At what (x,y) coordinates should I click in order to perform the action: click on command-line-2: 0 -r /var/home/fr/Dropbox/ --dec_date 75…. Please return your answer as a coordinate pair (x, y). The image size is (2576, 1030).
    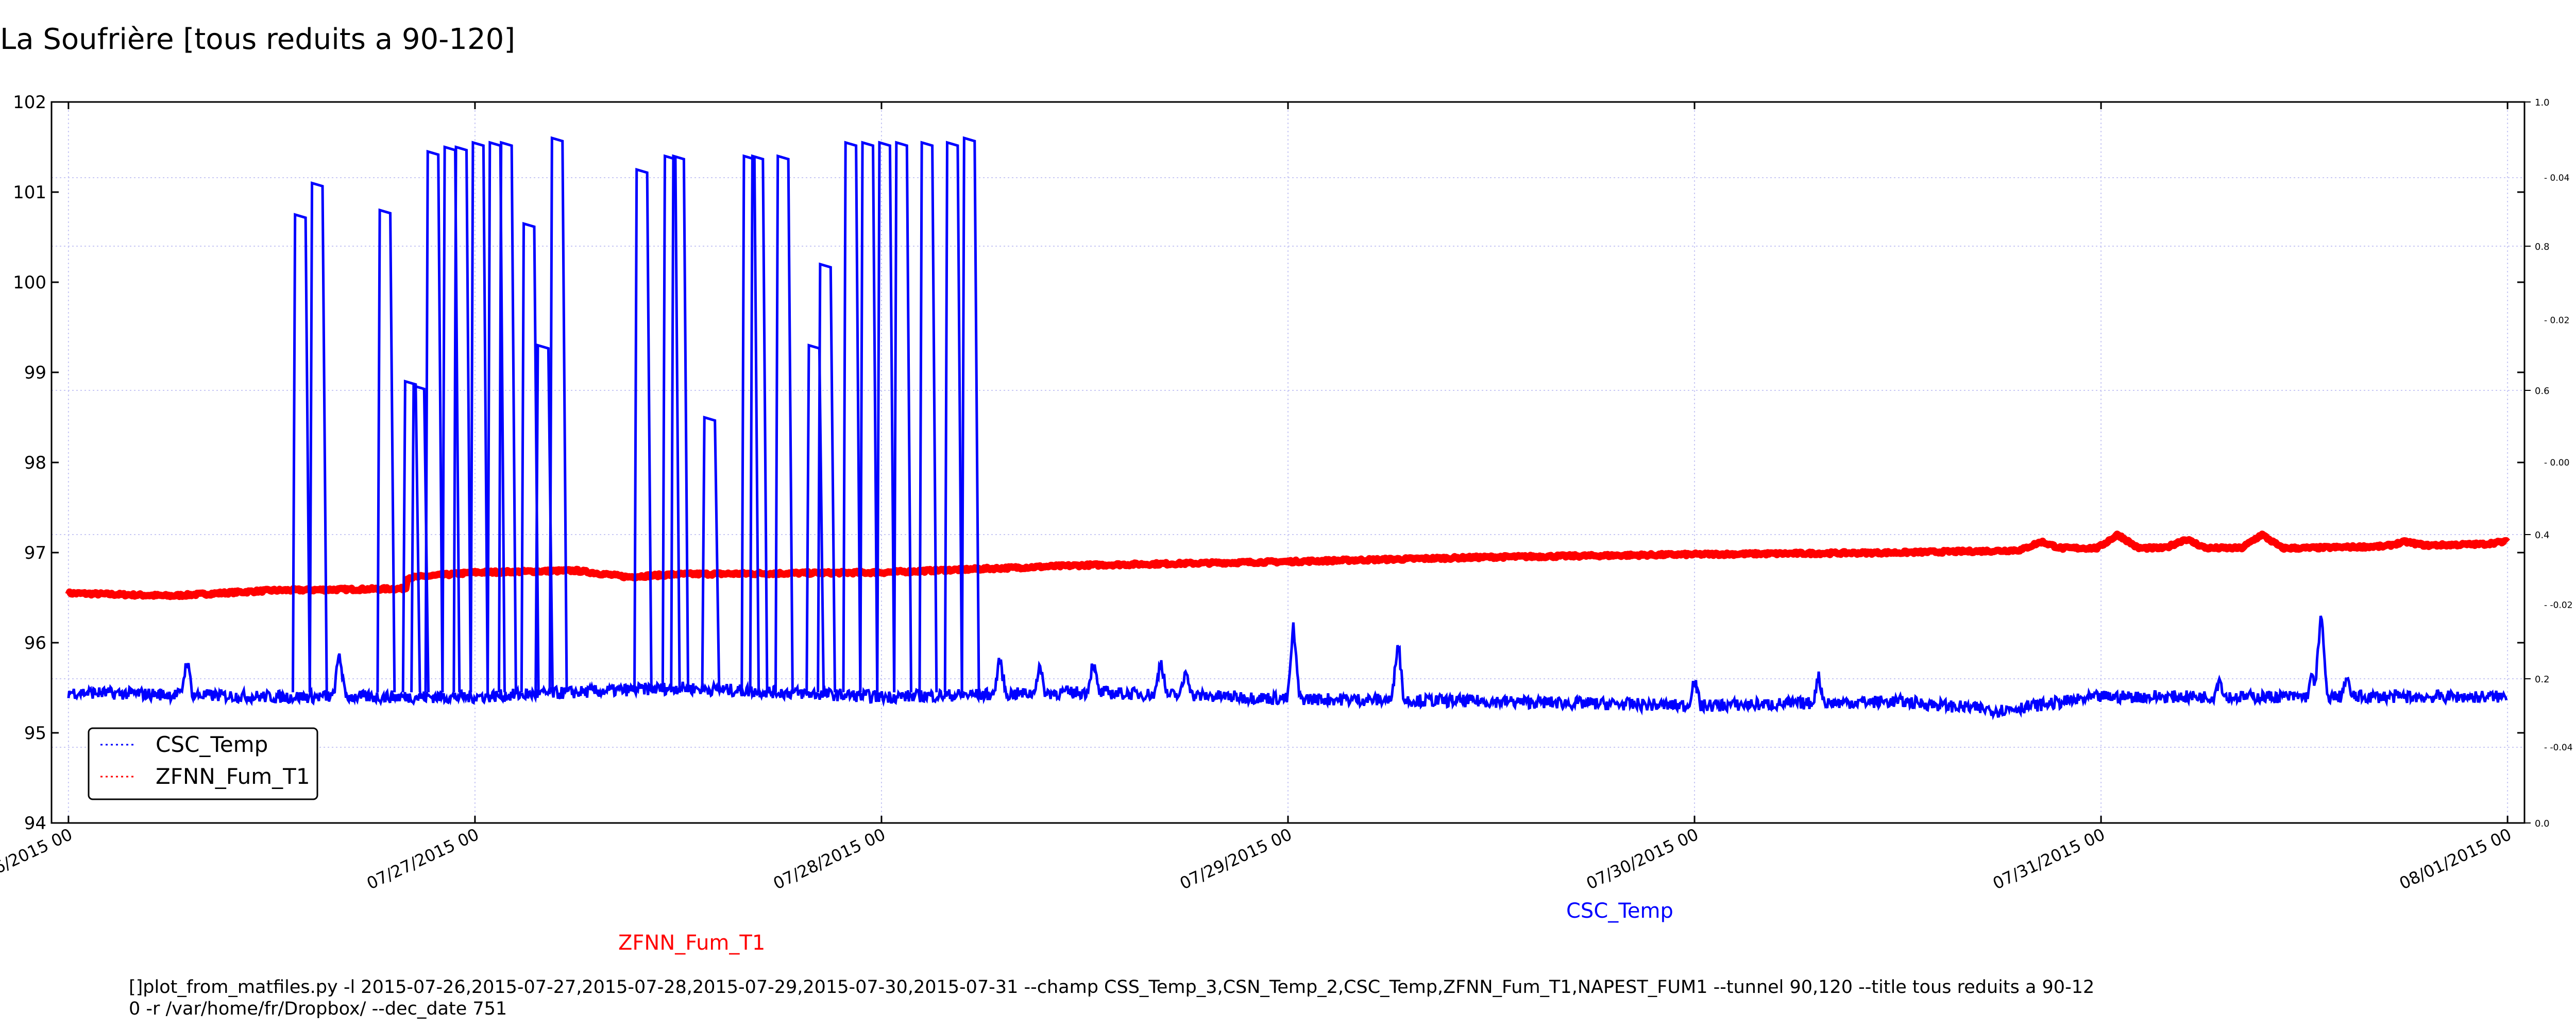
    Looking at the image, I should click on (318, 1009).